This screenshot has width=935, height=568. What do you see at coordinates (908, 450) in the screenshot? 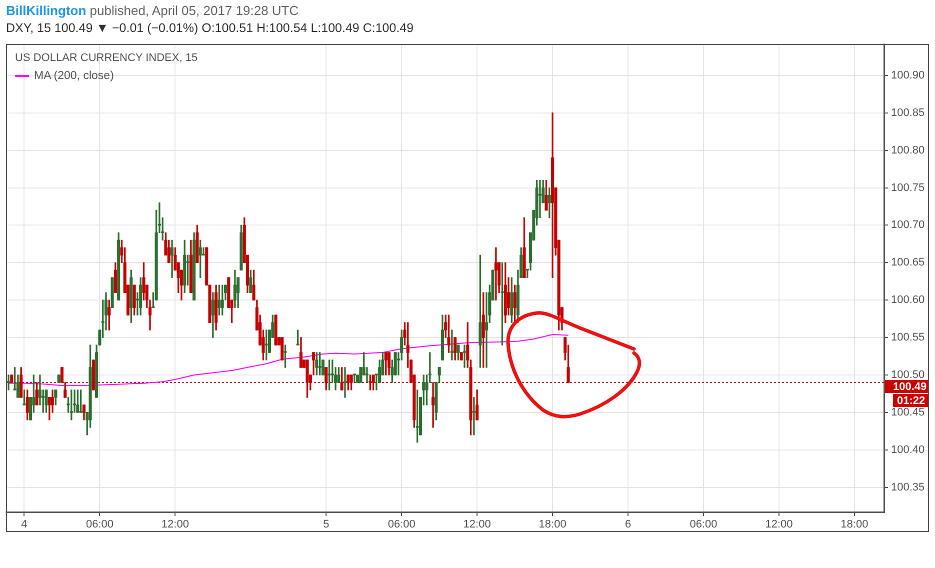
I see `y-tick-label: 100.40` at bounding box center [908, 450].